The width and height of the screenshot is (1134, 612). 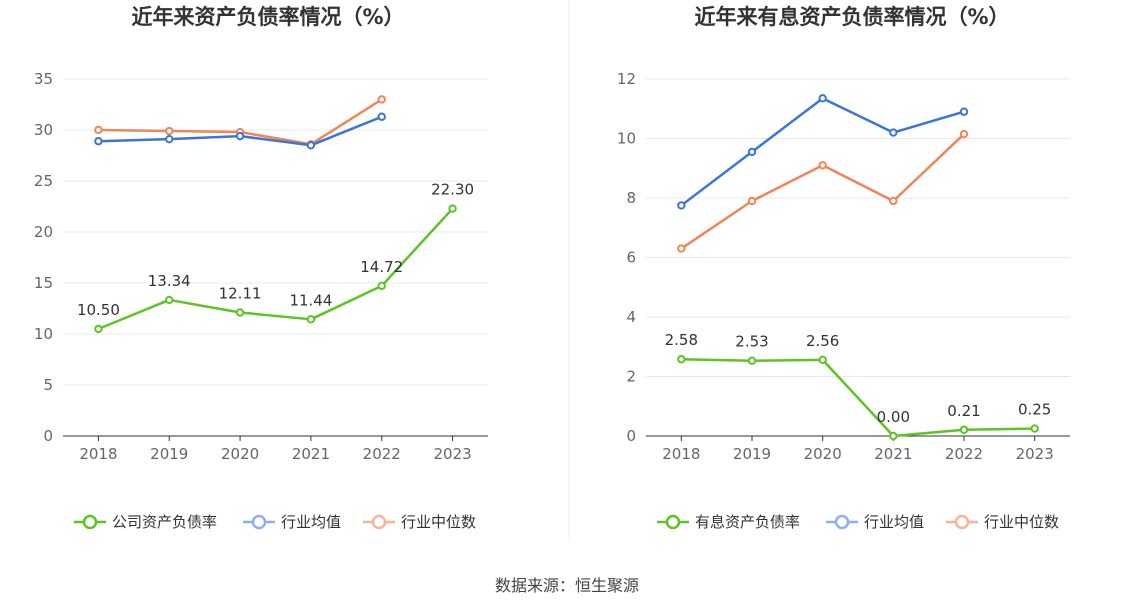 I want to click on data-label: 2.58, so click(x=681, y=340).